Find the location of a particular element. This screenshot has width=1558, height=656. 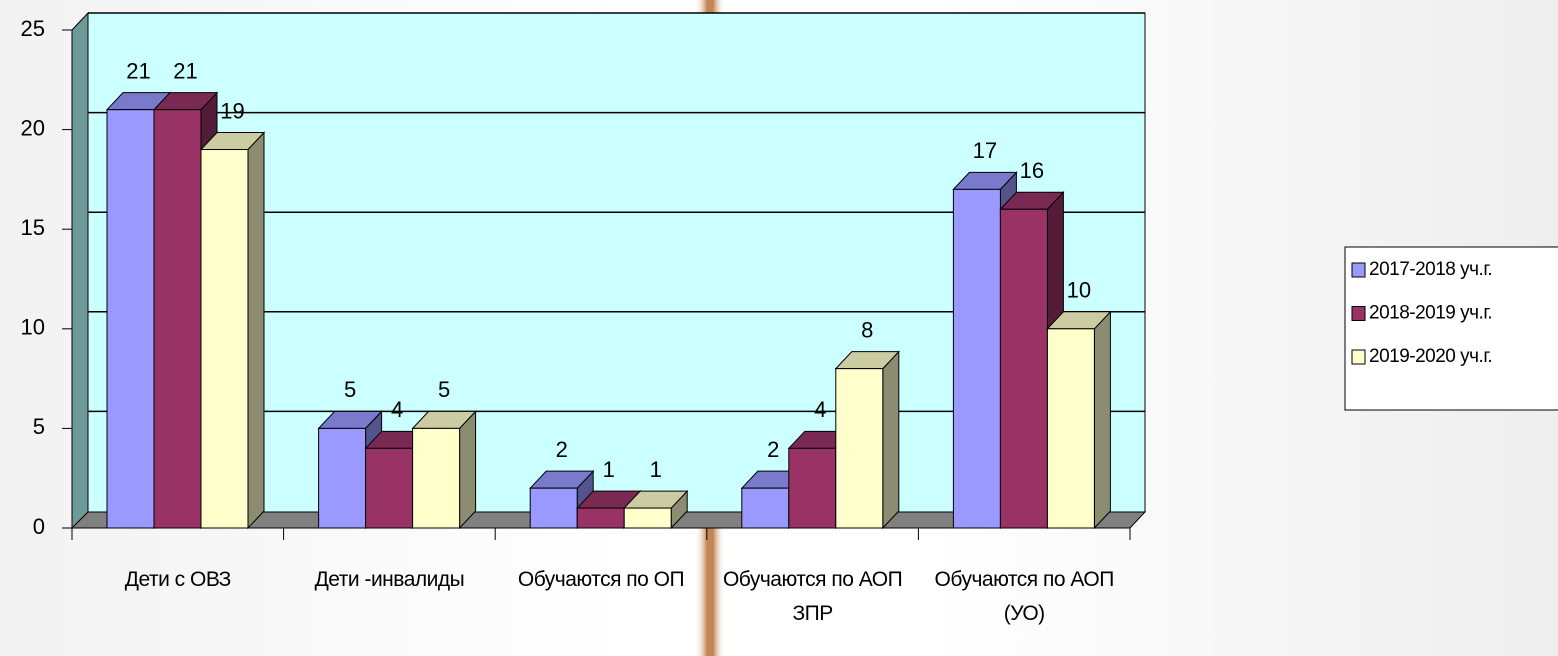

data-label: 10 is located at coordinates (1079, 290).